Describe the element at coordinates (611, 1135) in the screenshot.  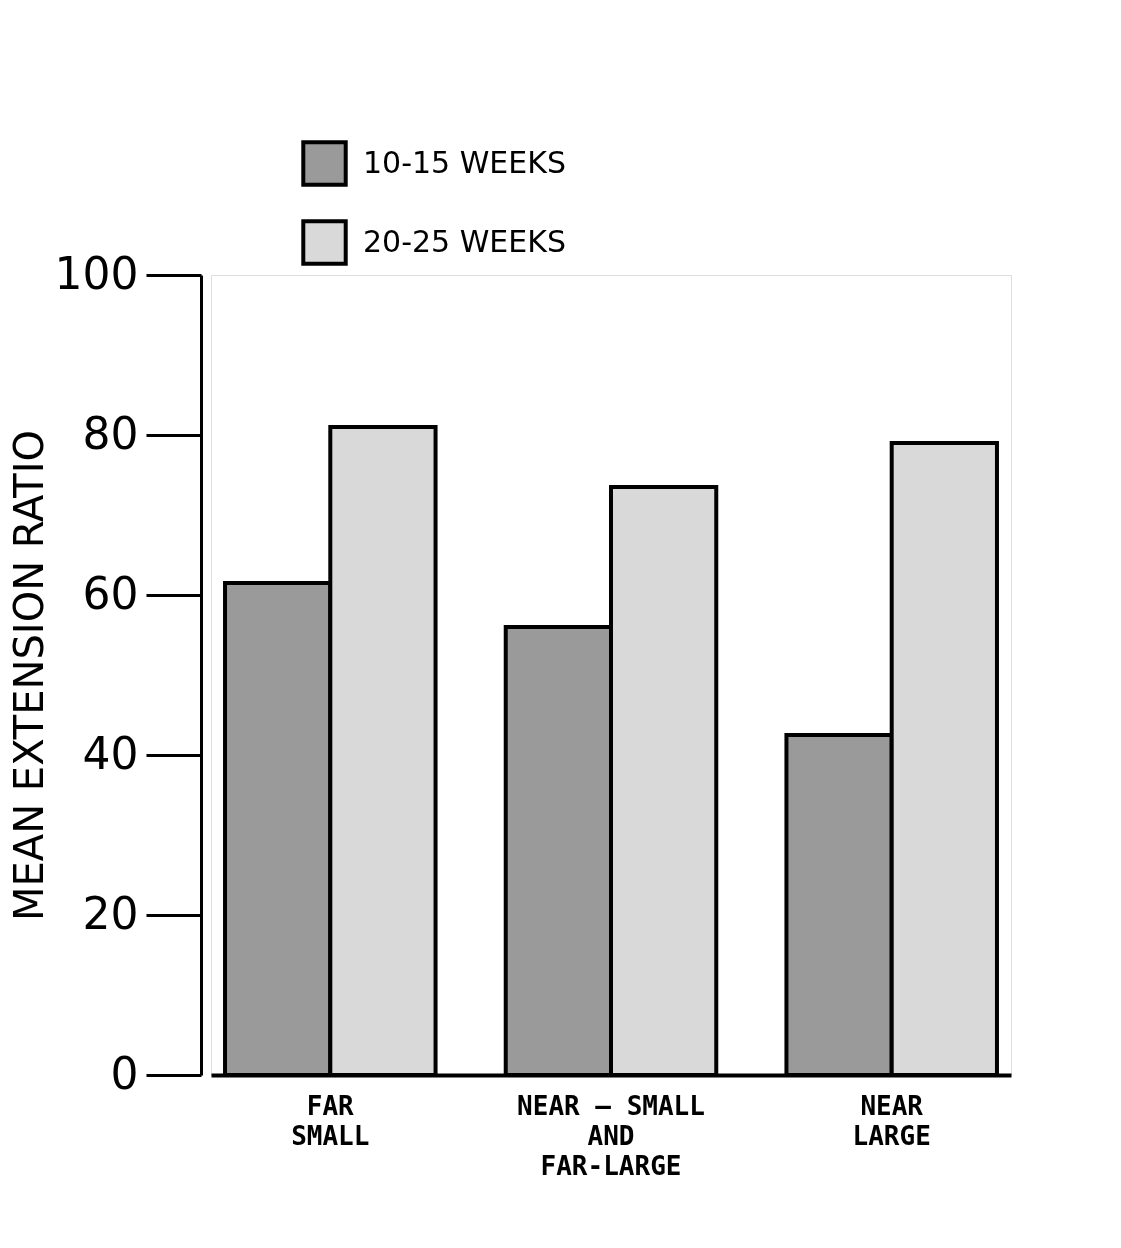
I see `x-tick-label: NEAR — SMALL AND FAR-LARGE` at that location.